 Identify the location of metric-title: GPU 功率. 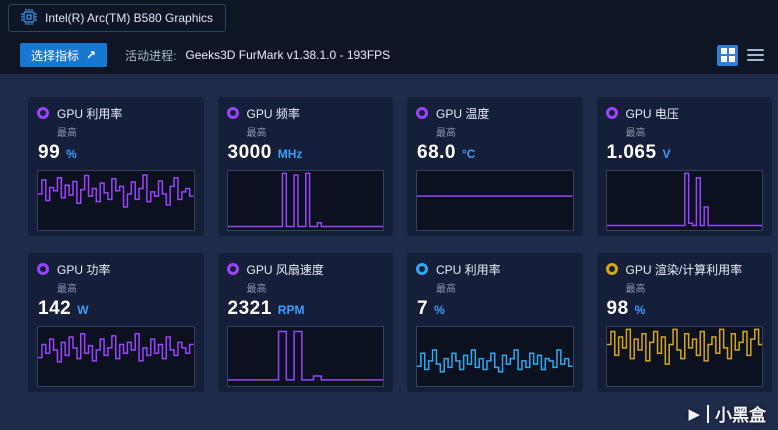
(84, 270).